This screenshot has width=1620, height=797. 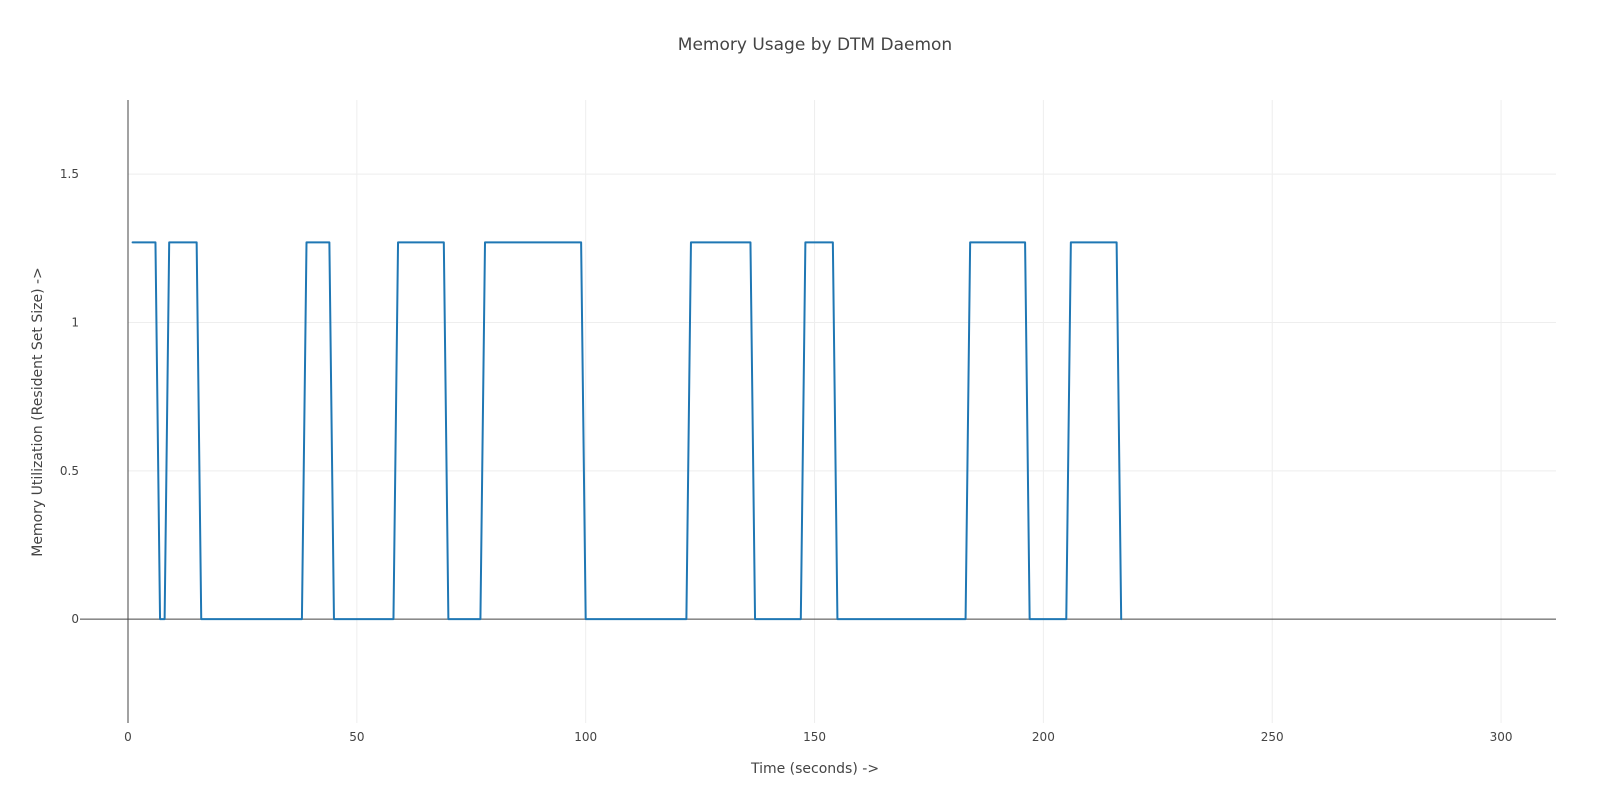 I want to click on x-tick-label: 250, so click(x=1272, y=737).